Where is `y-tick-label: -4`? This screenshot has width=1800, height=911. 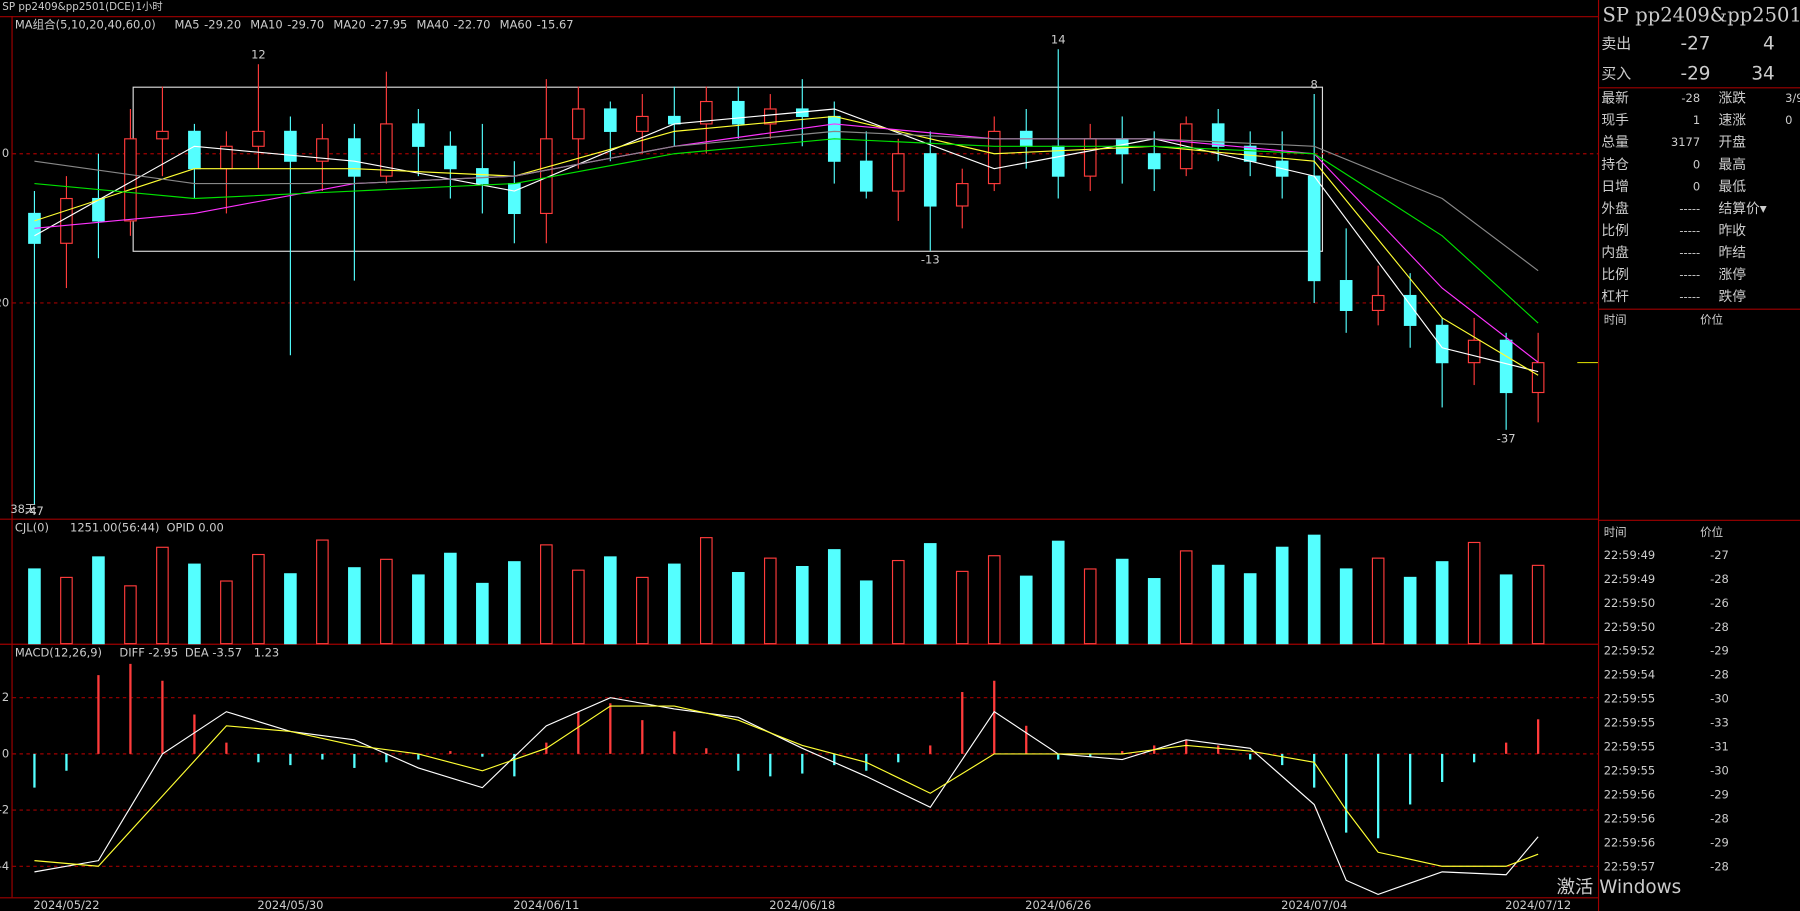 y-tick-label: -4 is located at coordinates (4, 866).